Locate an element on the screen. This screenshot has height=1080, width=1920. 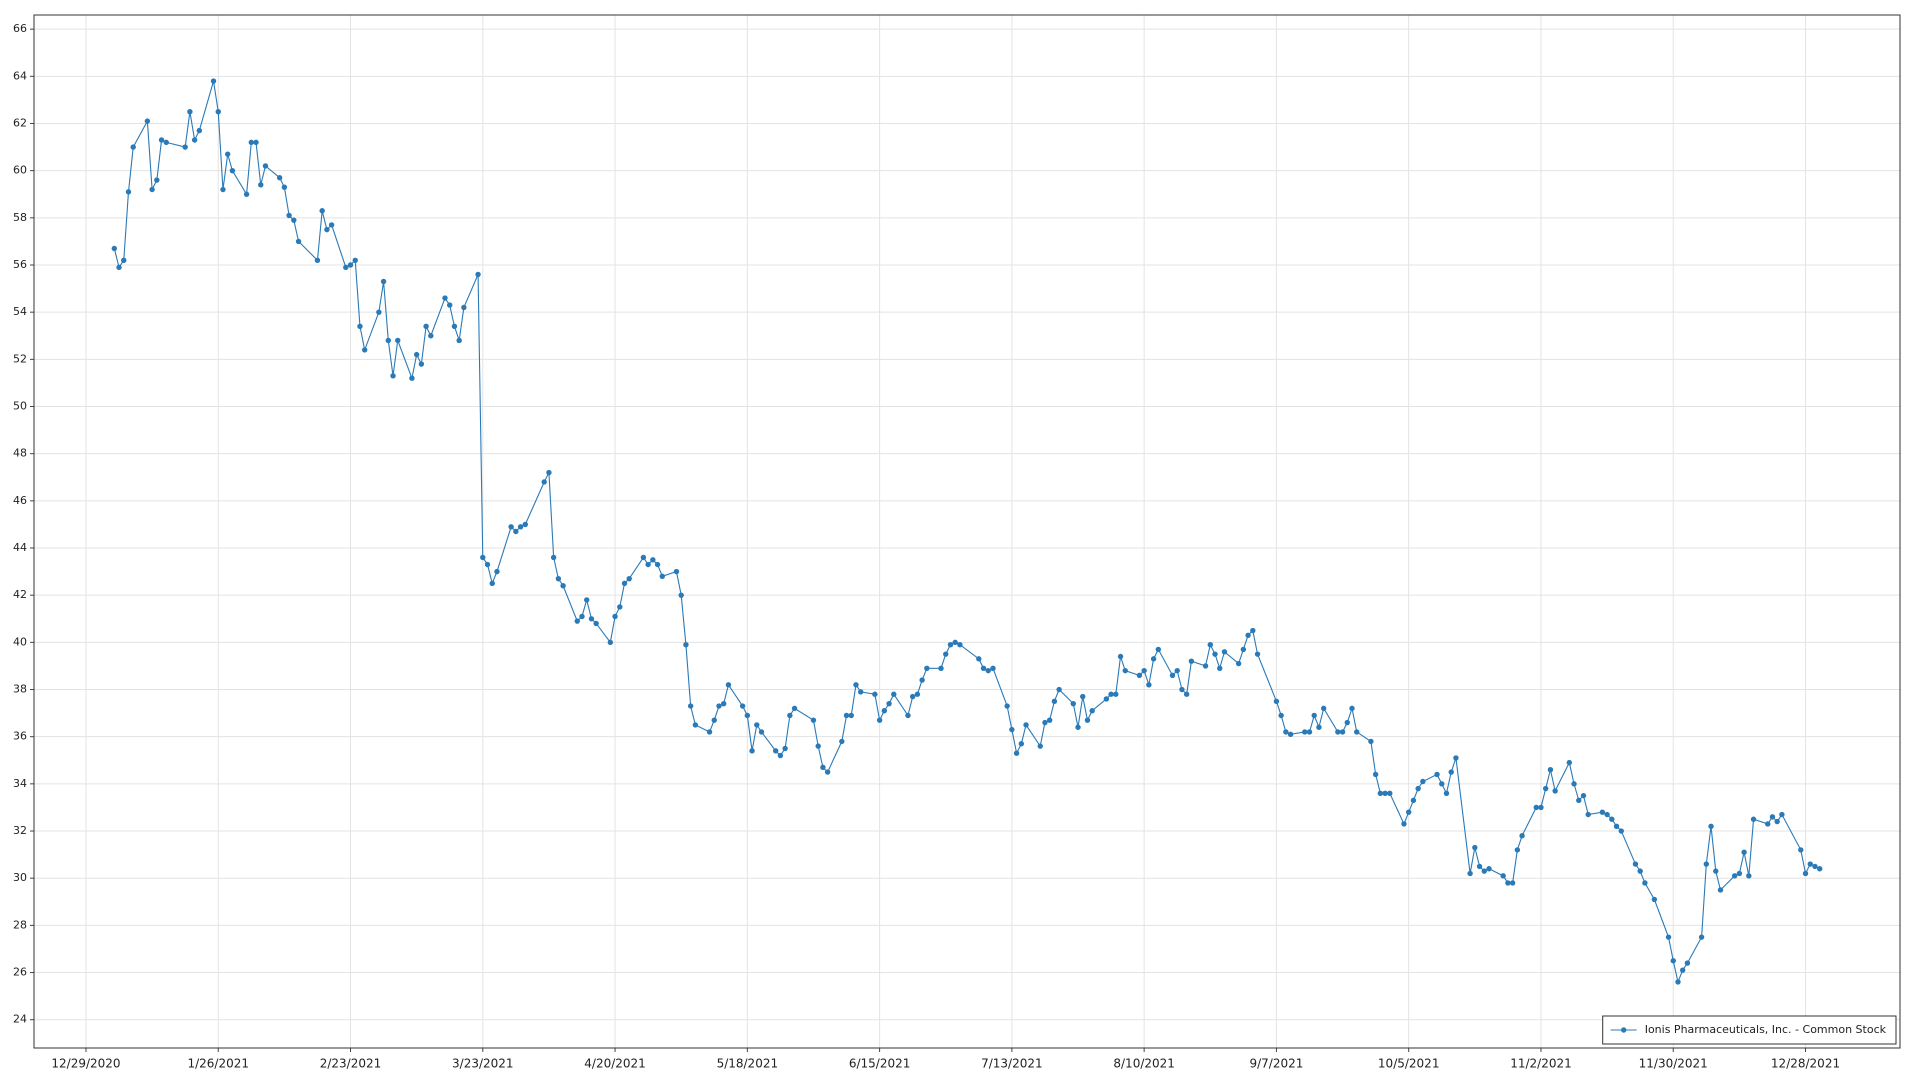
x-tick-label: 4/20/2021 is located at coordinates (615, 1064).